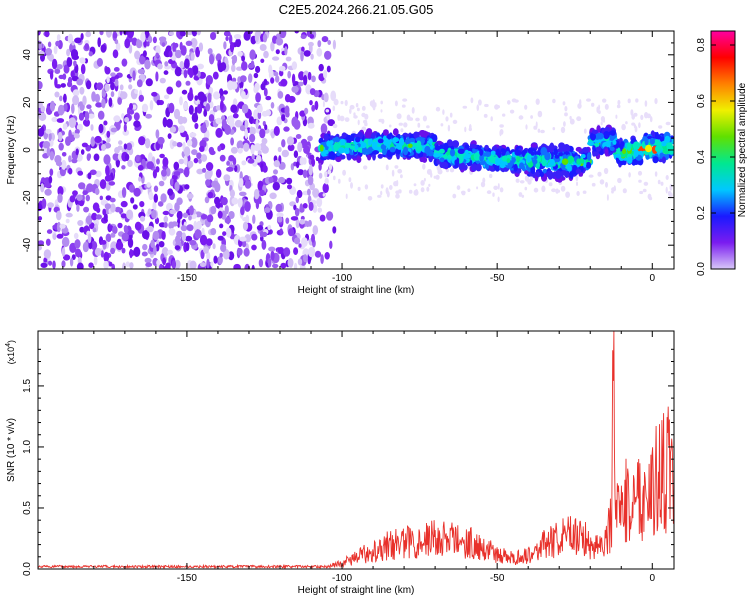  I want to click on y-tick-label: 0.0, so click(27, 569).